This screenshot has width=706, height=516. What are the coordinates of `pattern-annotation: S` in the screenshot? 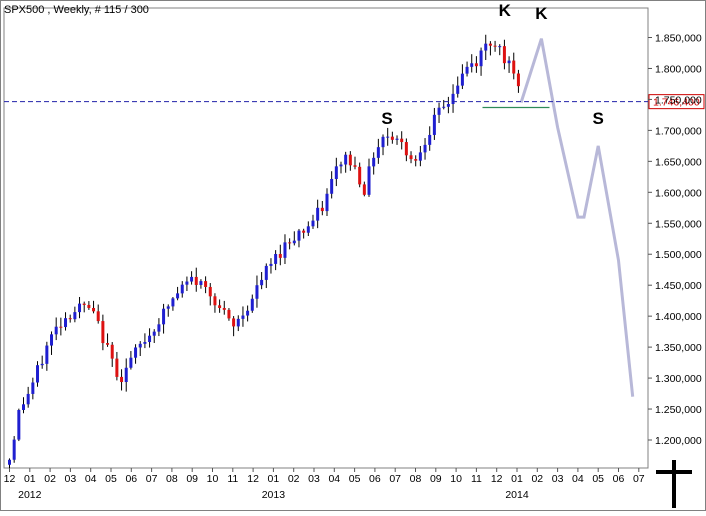 It's located at (386, 118).